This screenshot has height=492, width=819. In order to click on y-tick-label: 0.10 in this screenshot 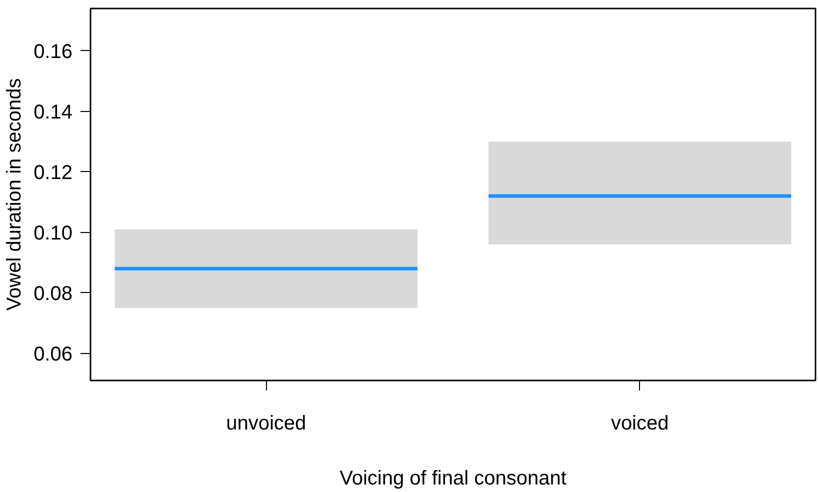, I will do `click(53, 233)`.